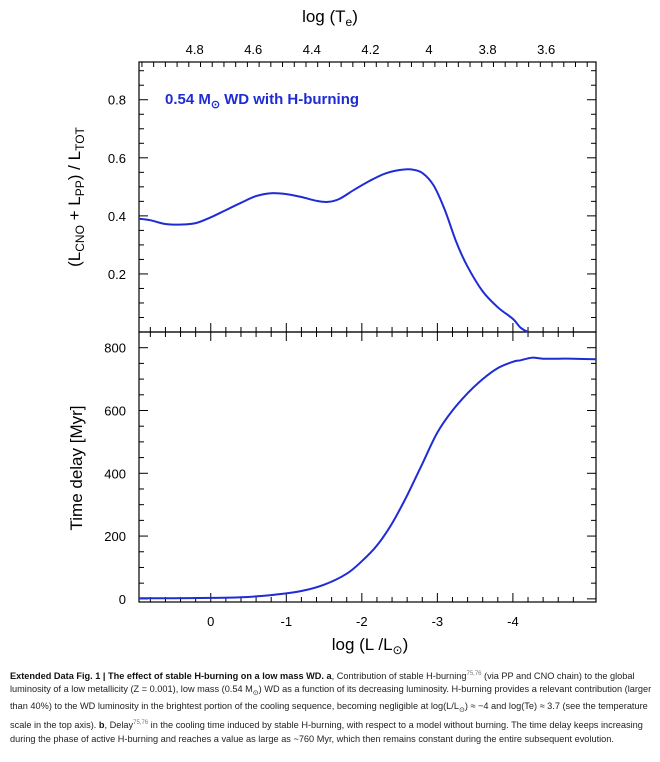  I want to click on panel-b-y-tick-label: 600, so click(115, 410).